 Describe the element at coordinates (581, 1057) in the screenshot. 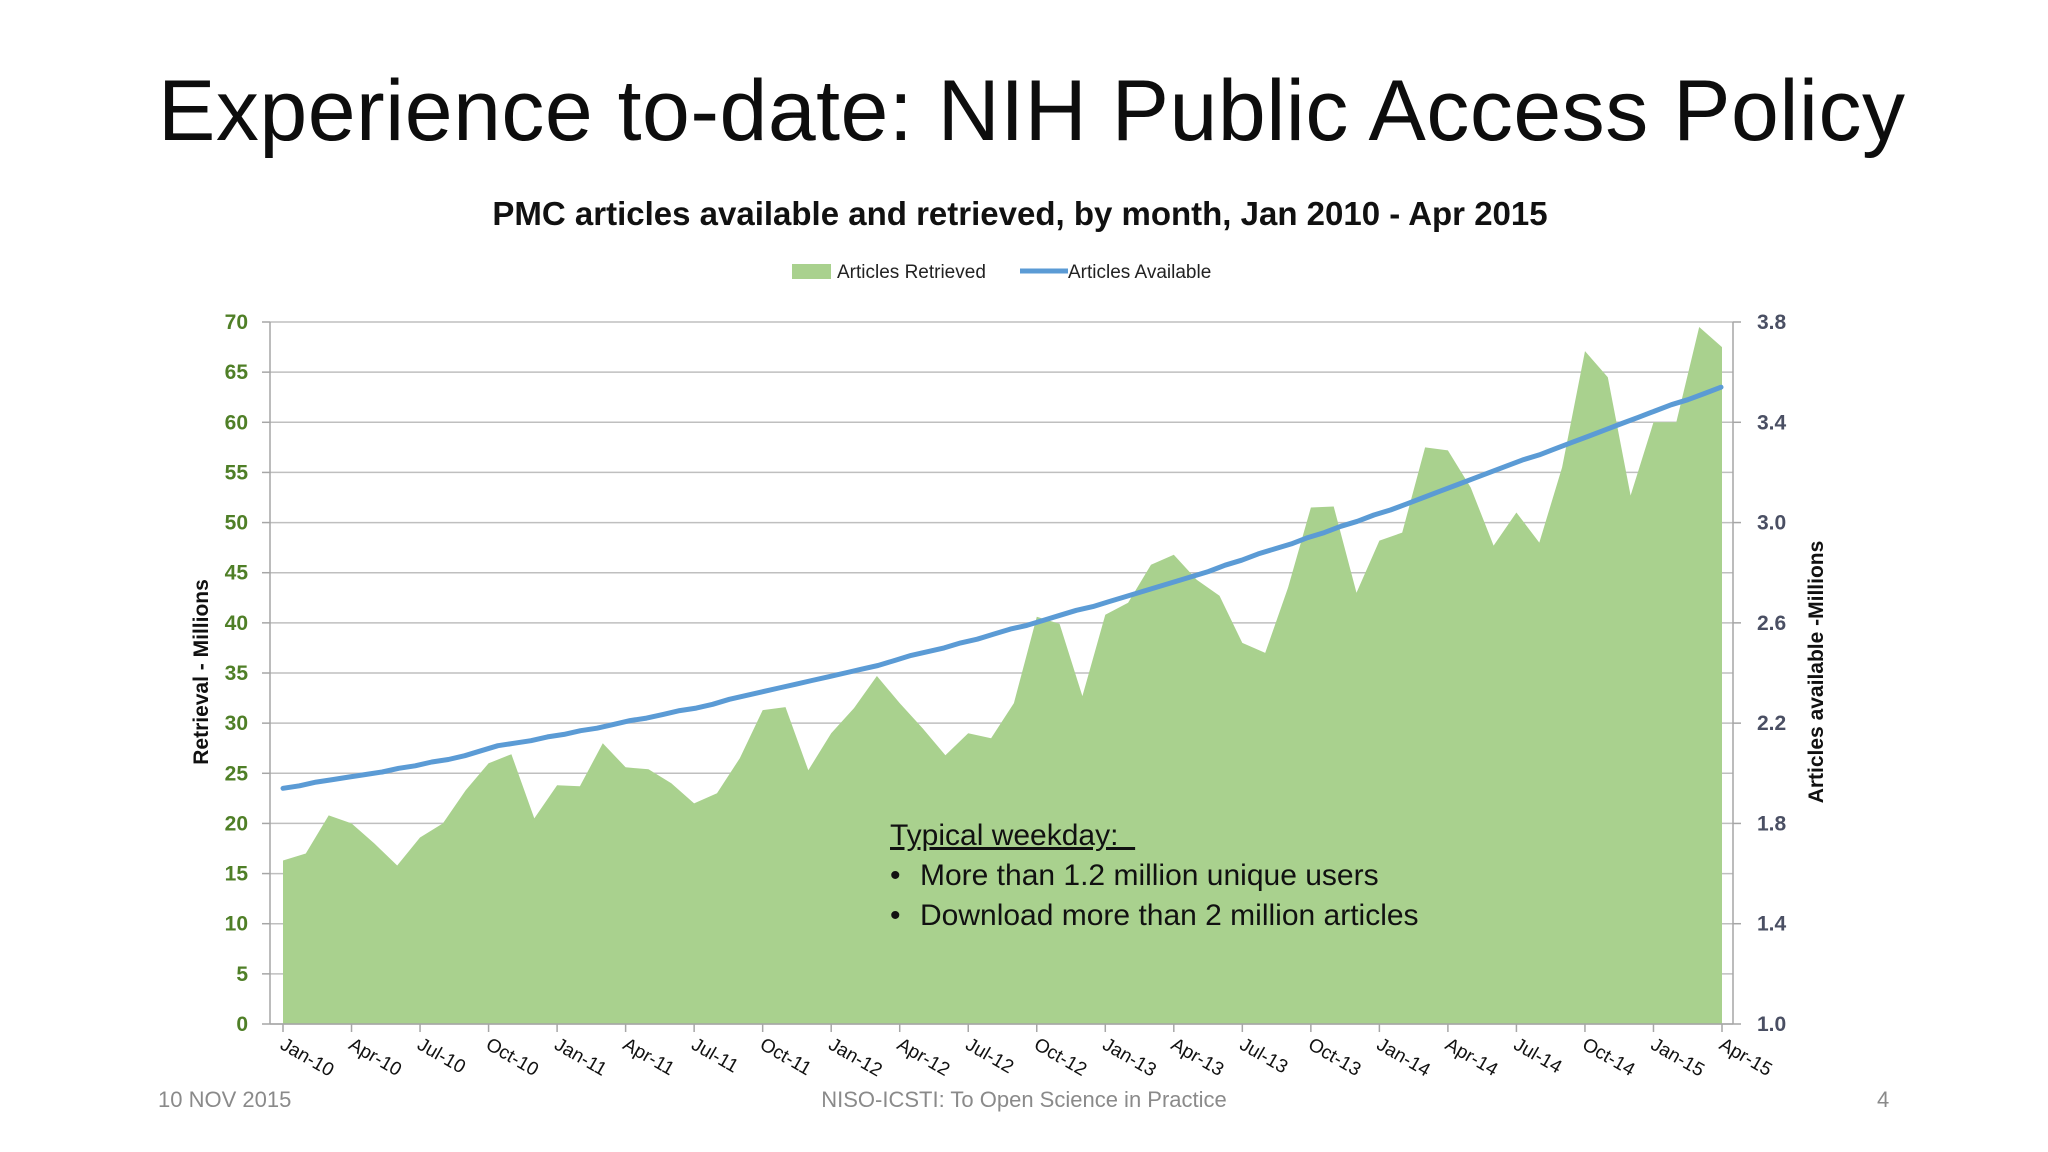

I see `x-tick-label: Jan-11` at that location.